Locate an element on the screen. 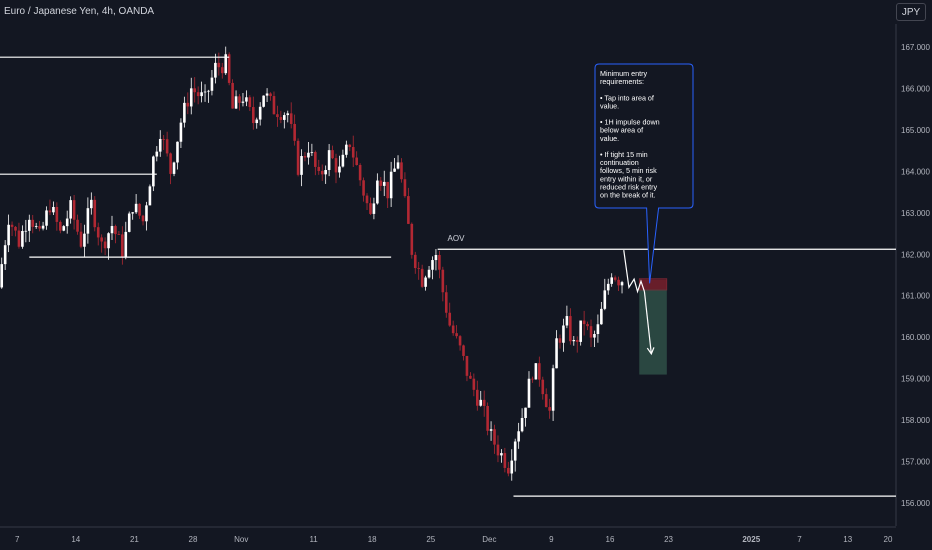 Image resolution: width=932 pixels, height=550 pixels. price-tick-label: 158.000 is located at coordinates (915, 420).